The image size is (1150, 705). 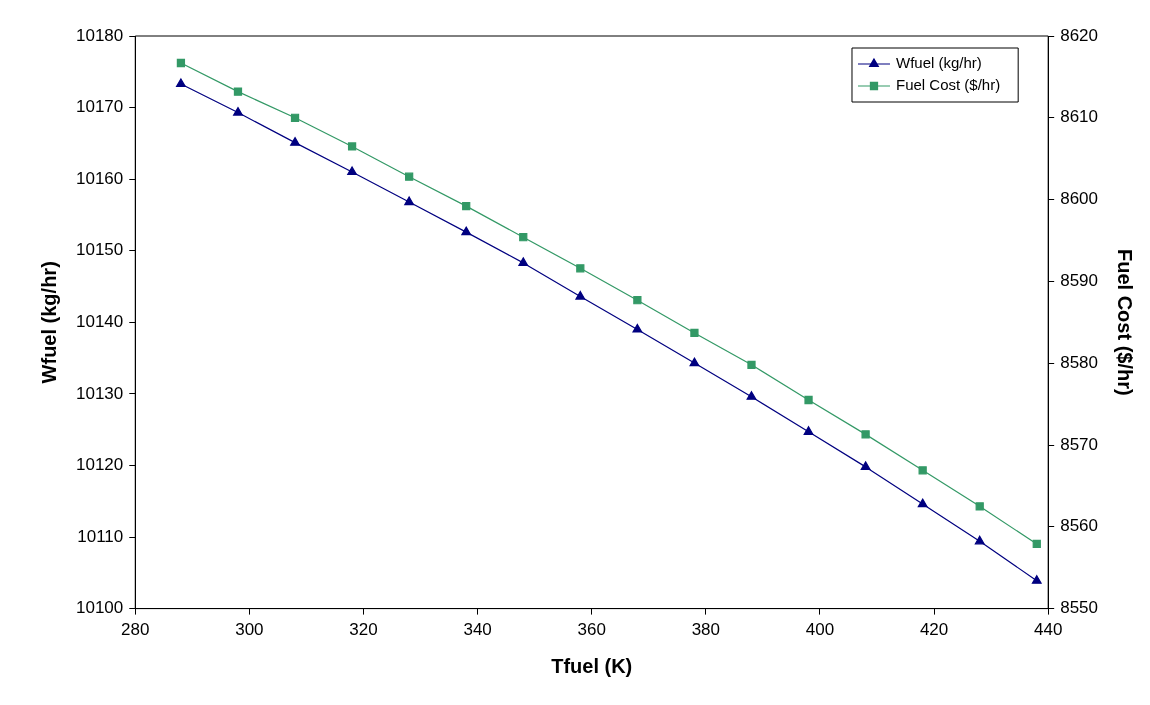 I want to click on x-tick-label: 400, so click(x=820, y=630).